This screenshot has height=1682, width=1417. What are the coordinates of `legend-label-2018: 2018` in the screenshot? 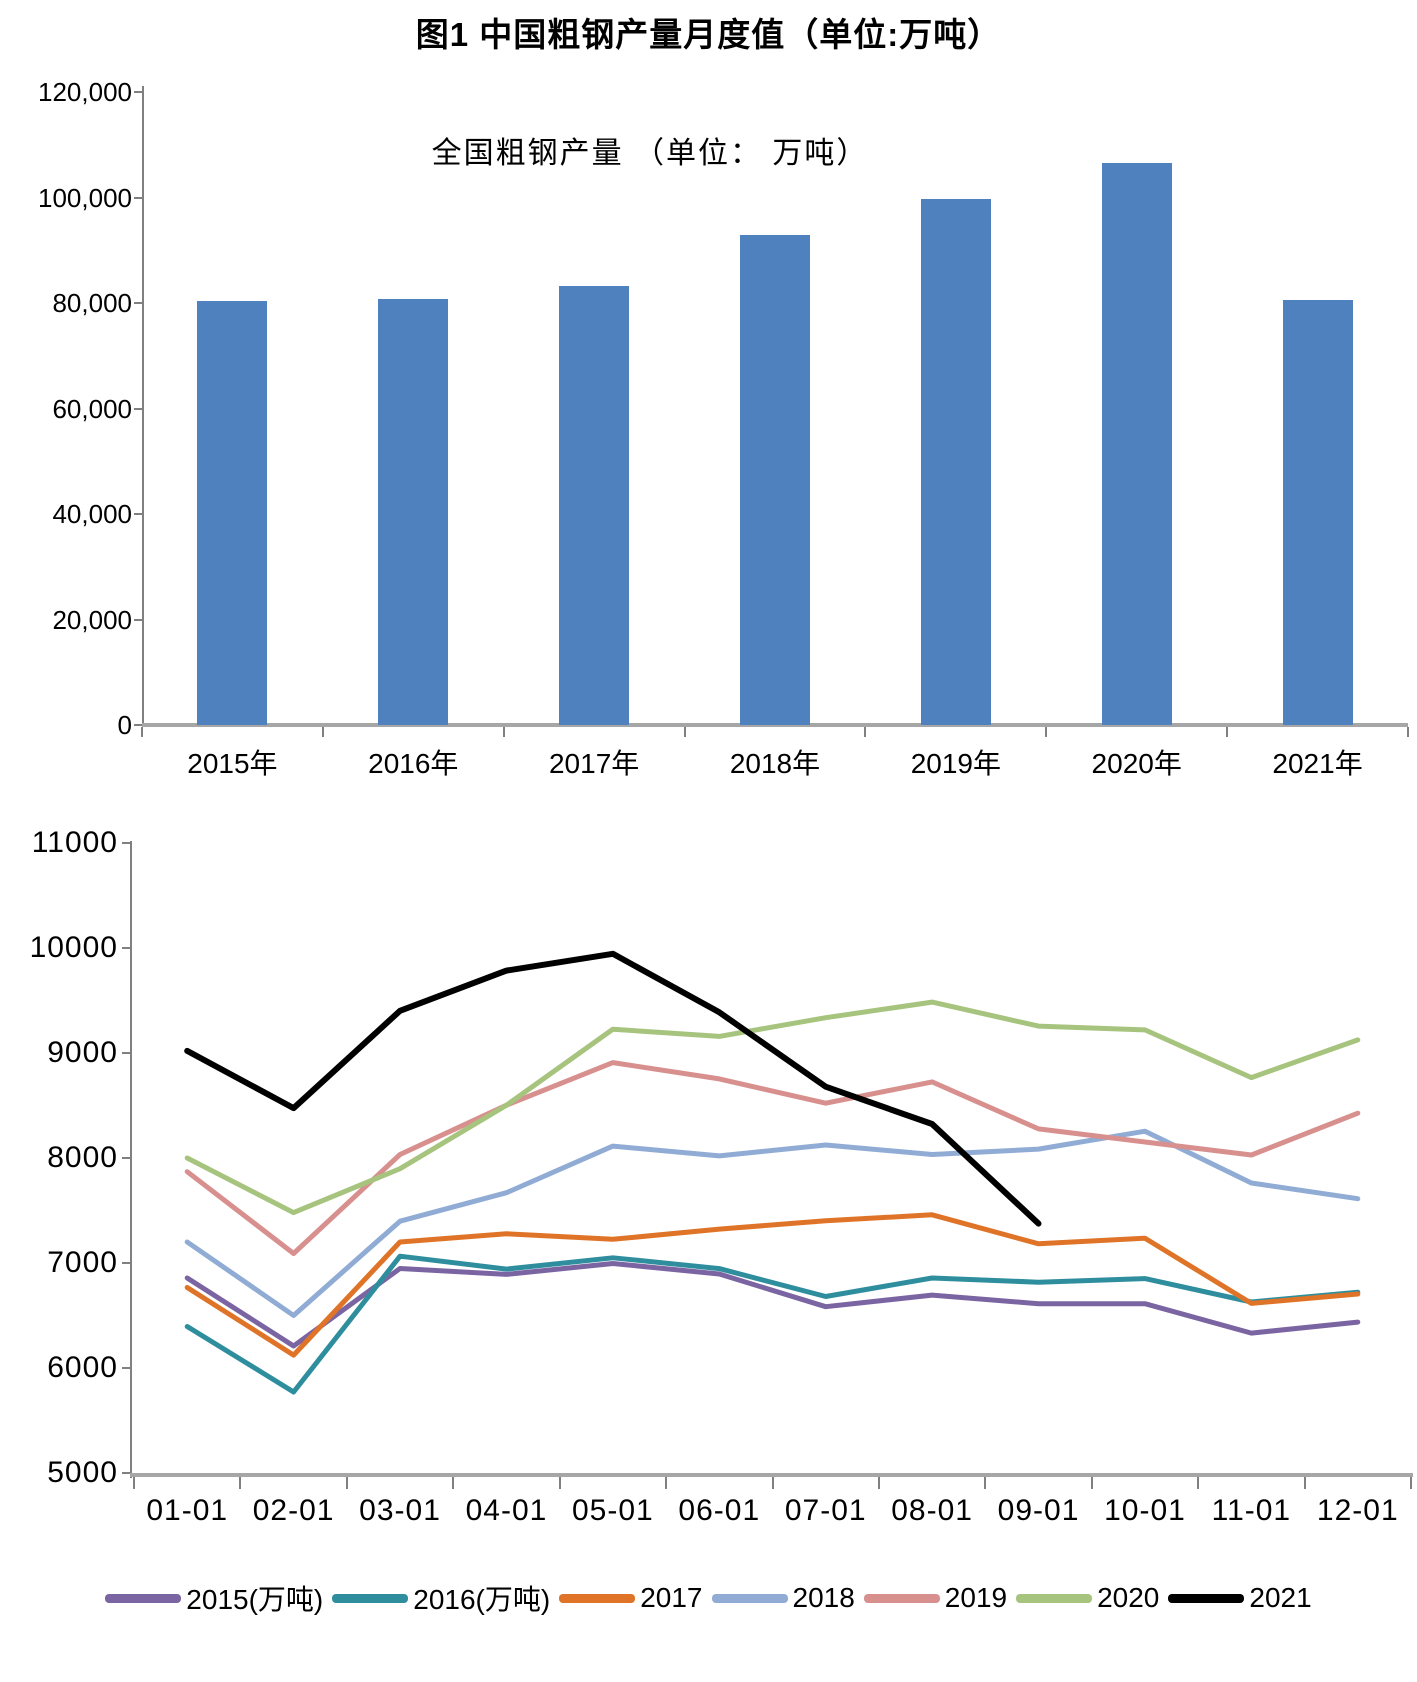 It's located at (823, 1597).